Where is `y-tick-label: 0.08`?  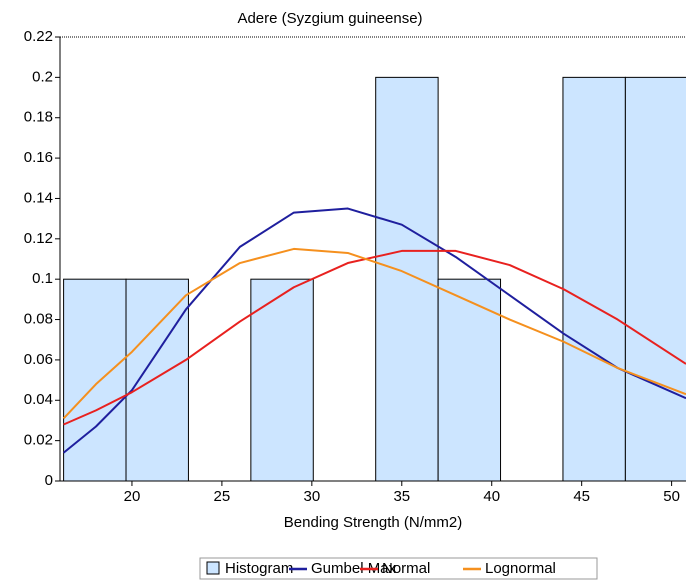 y-tick-label: 0.08 is located at coordinates (38, 319).